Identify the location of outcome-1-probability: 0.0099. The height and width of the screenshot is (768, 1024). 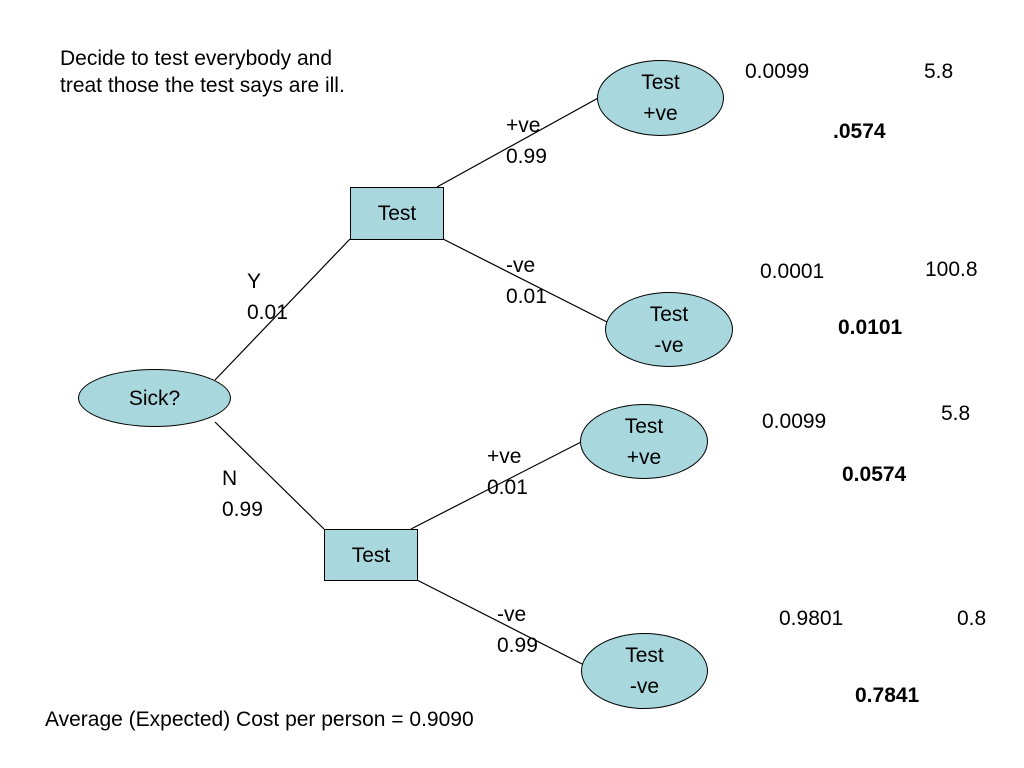
(777, 71).